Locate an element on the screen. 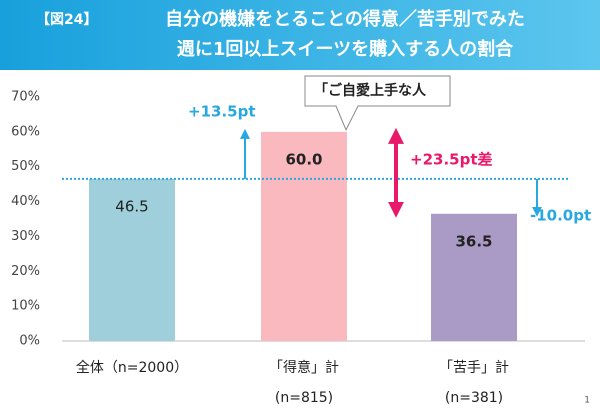  y-tick-label: 0% is located at coordinates (29, 341).